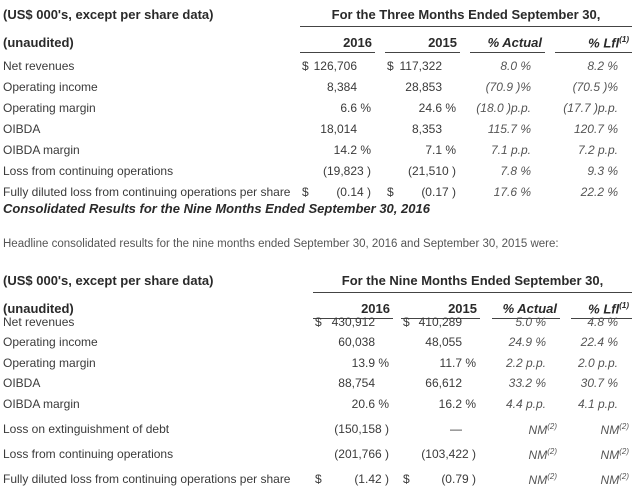  I want to click on value-c2015: 117,322, so click(421, 66).